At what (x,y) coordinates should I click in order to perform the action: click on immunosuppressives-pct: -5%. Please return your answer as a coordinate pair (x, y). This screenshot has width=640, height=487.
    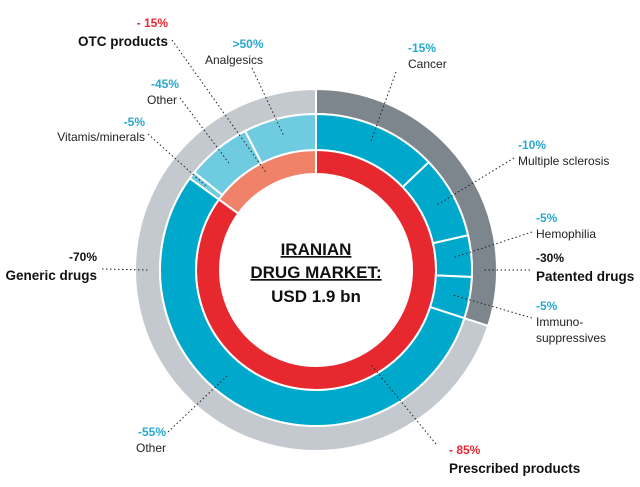
    Looking at the image, I should click on (547, 306).